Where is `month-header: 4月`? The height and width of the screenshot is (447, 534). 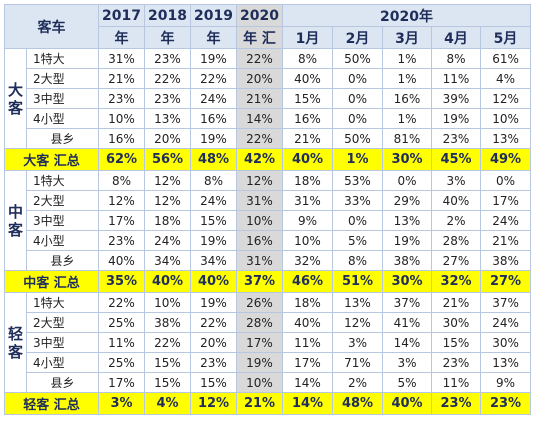
month-header: 4月 is located at coordinates (456, 37).